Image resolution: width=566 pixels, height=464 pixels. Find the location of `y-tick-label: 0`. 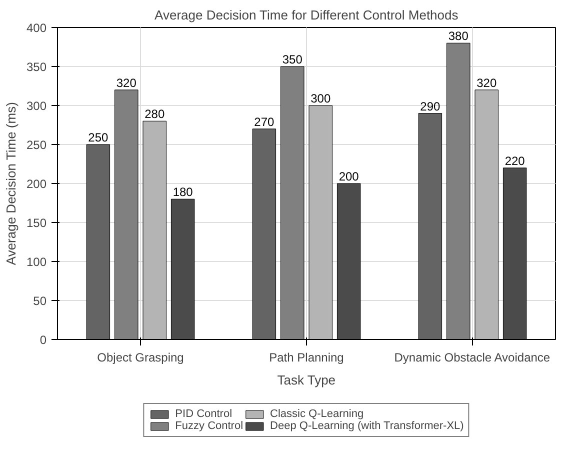

y-tick-label: 0 is located at coordinates (43, 340).